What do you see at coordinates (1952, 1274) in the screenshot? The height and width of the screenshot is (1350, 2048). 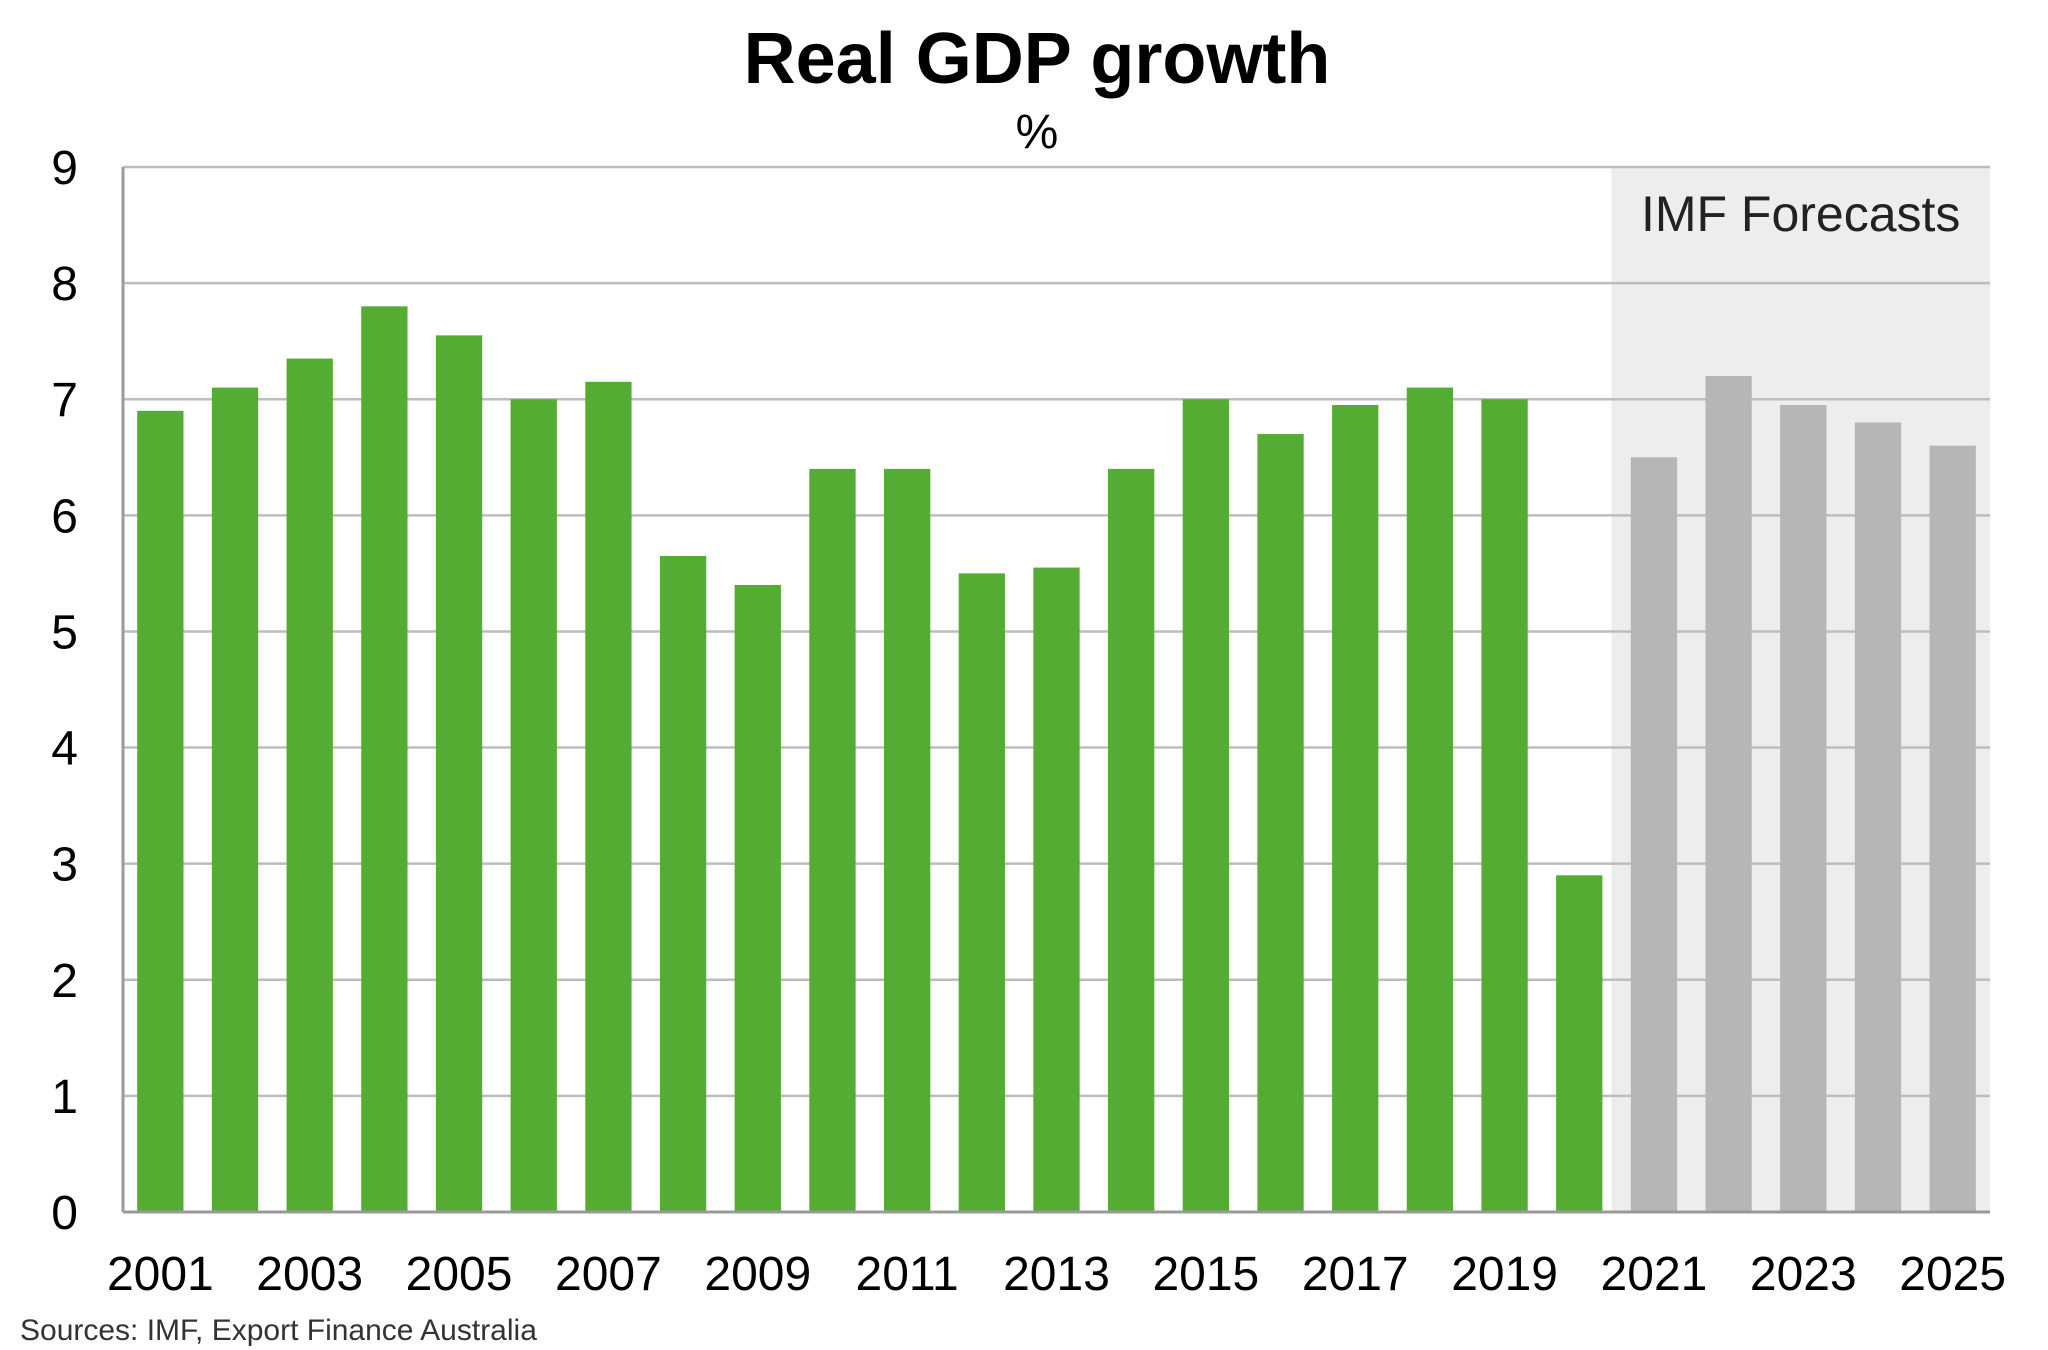 I see `x-tick-label: 2025` at bounding box center [1952, 1274].